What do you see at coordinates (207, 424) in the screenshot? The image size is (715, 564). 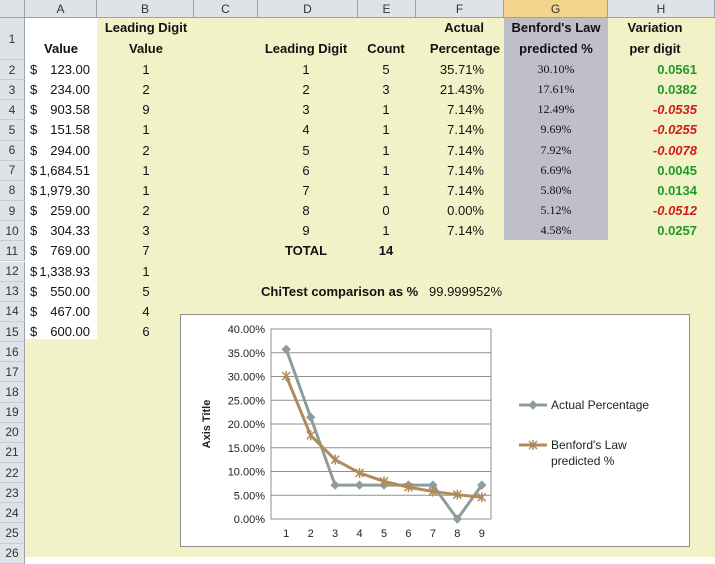 I see `y-axis-title: Axis Title` at bounding box center [207, 424].